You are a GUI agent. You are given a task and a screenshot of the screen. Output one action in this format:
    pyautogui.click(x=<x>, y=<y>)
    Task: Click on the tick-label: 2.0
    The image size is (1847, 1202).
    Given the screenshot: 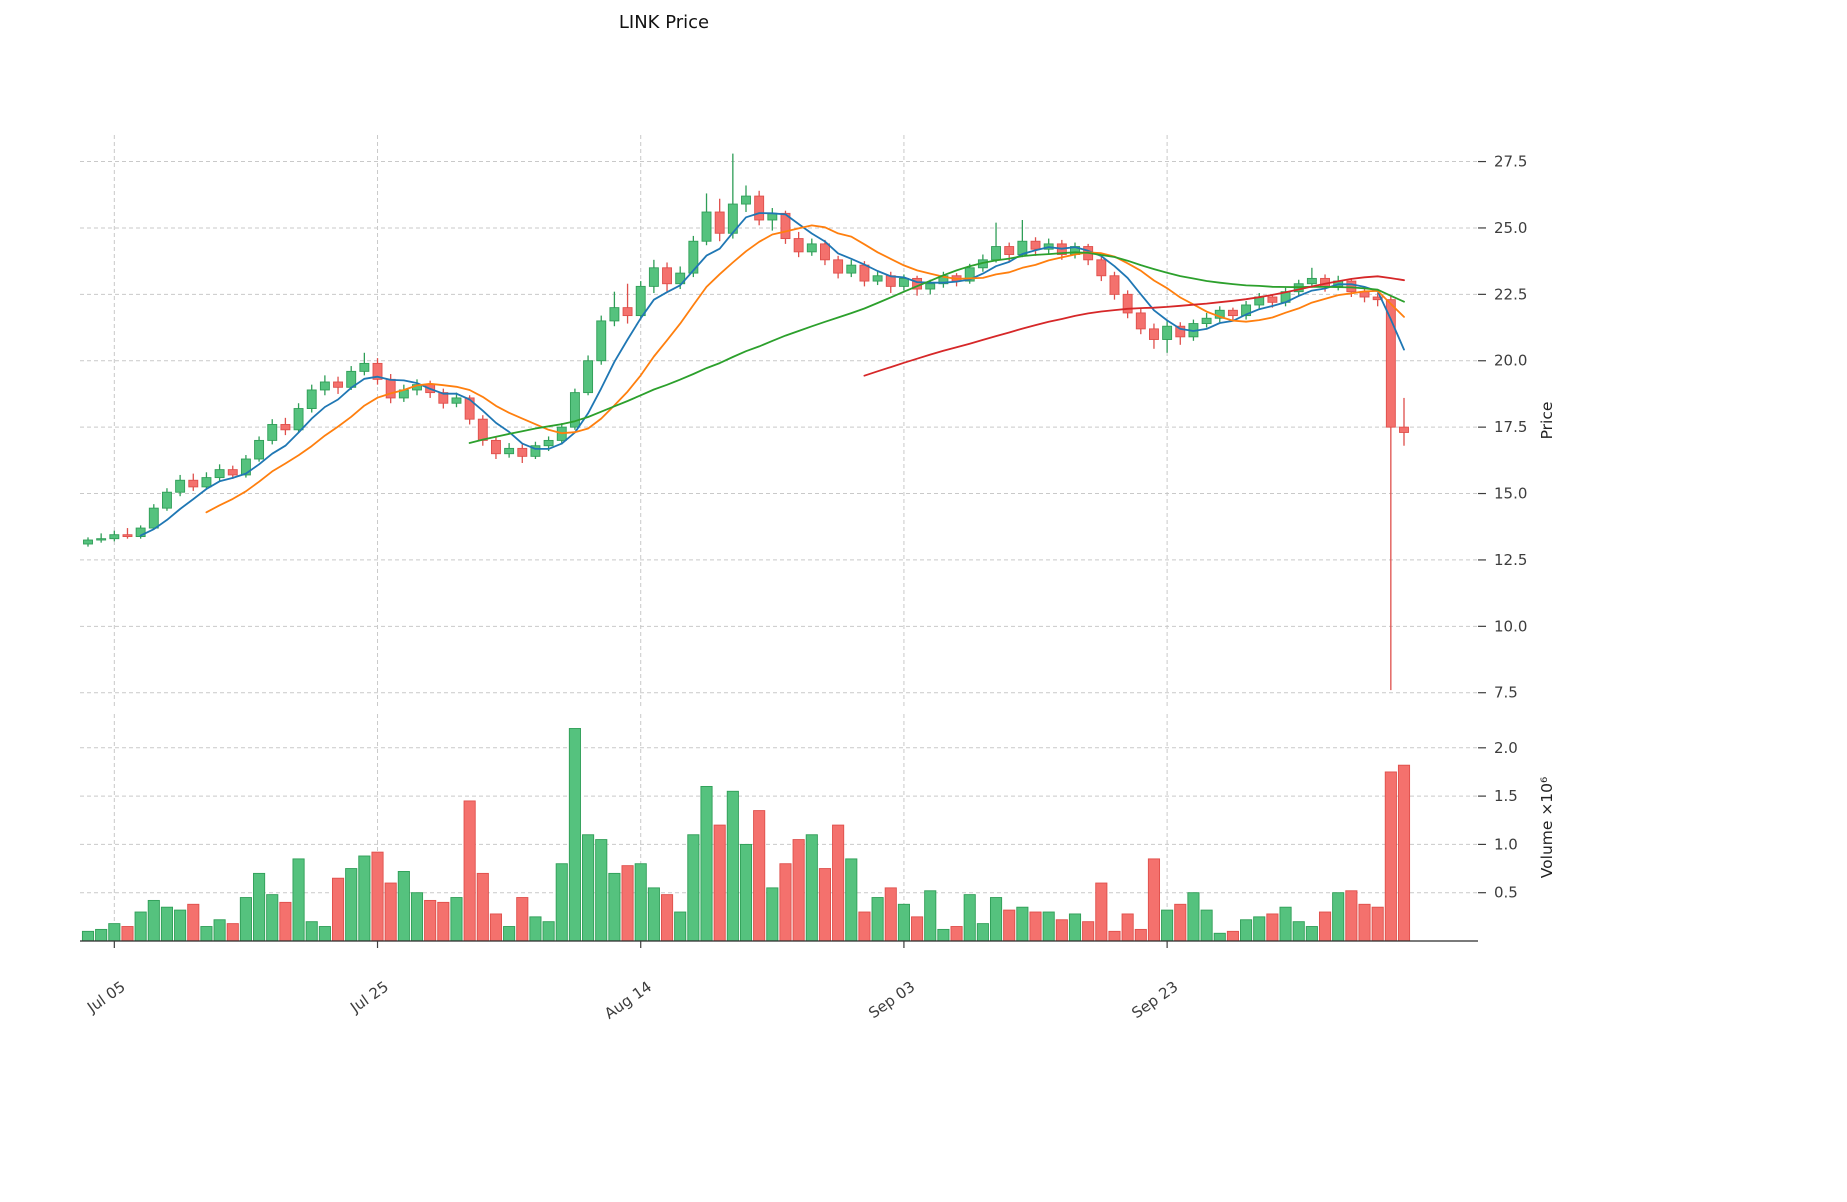 What is the action you would take?
    pyautogui.click(x=1506, y=748)
    